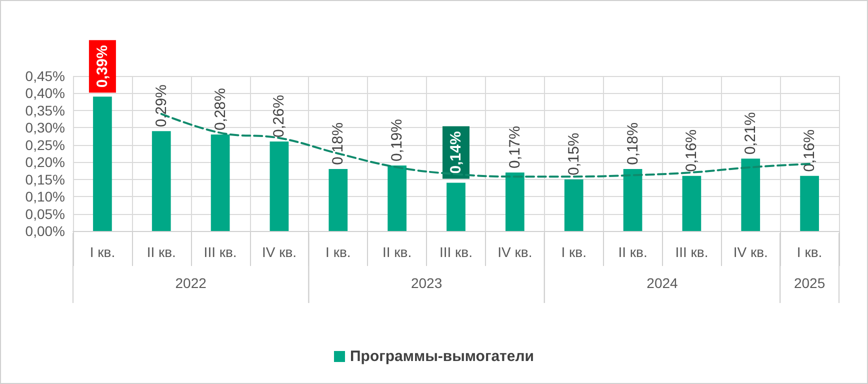  Describe the element at coordinates (45, 196) in the screenshot. I see `y-tick-label: 0,10%` at that location.